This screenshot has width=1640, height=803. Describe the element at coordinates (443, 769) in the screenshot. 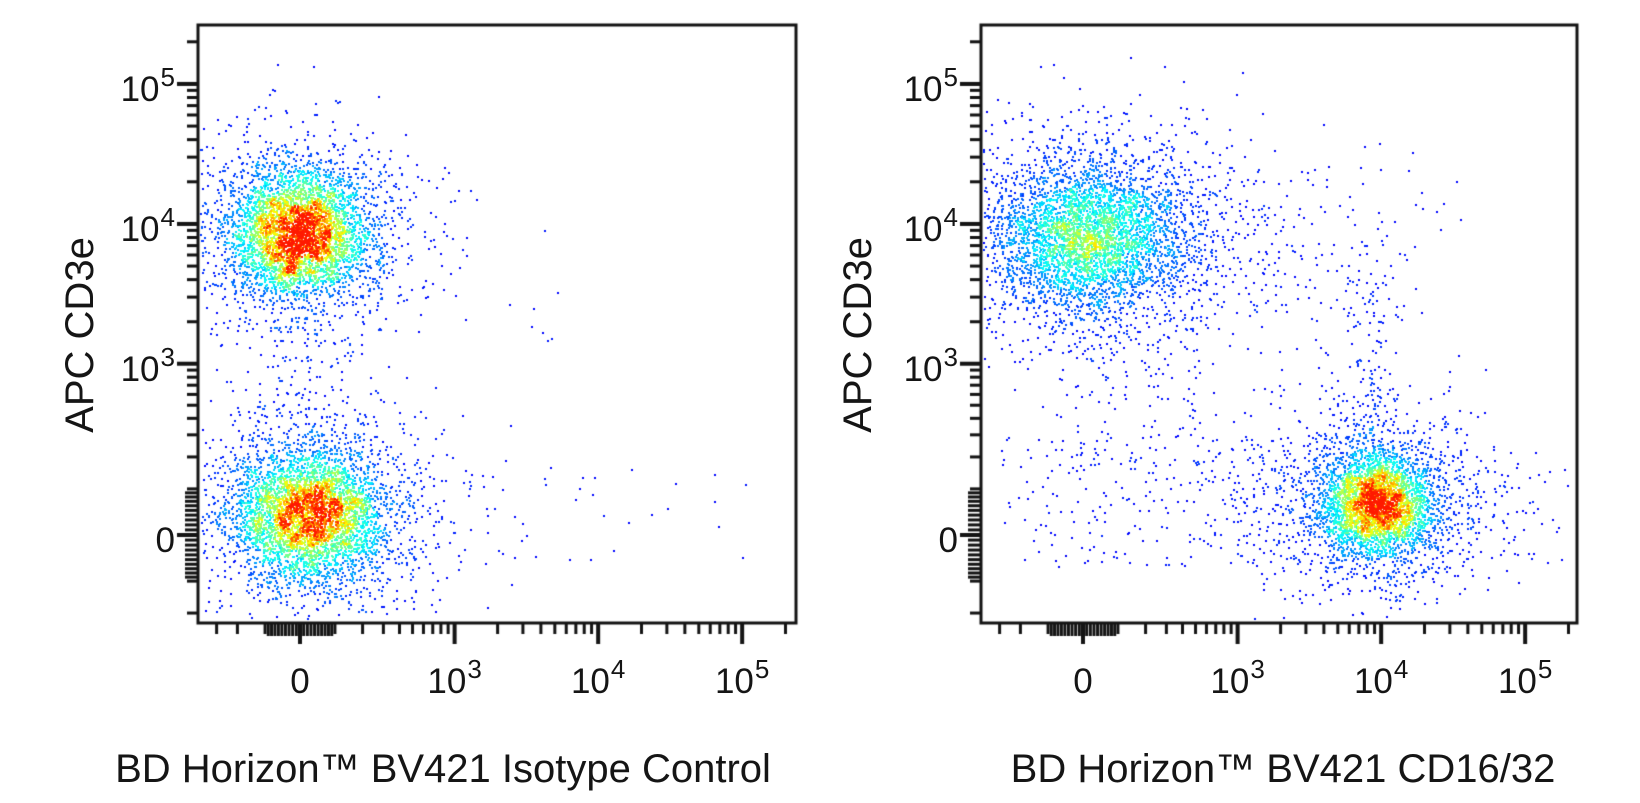

I see `x-axis-title-left: BD Horizon™ BV421 Isotype Control` at that location.